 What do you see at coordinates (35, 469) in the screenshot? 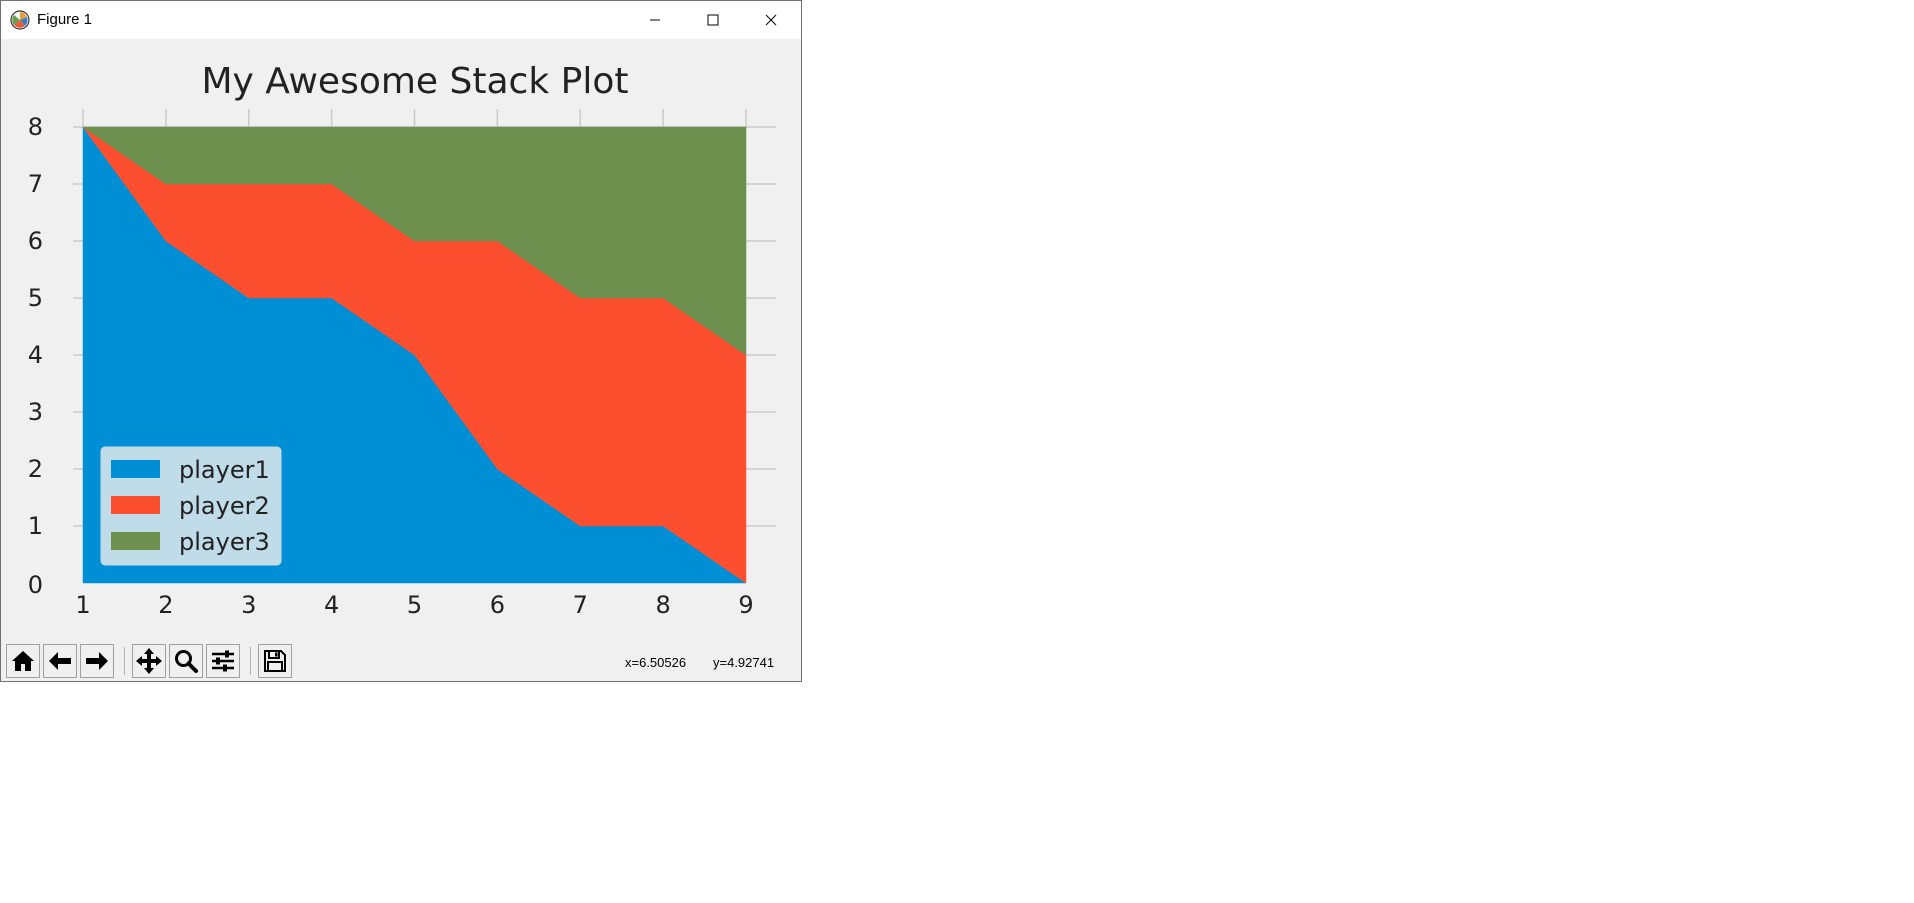
I see `y-tick-label: 2` at bounding box center [35, 469].